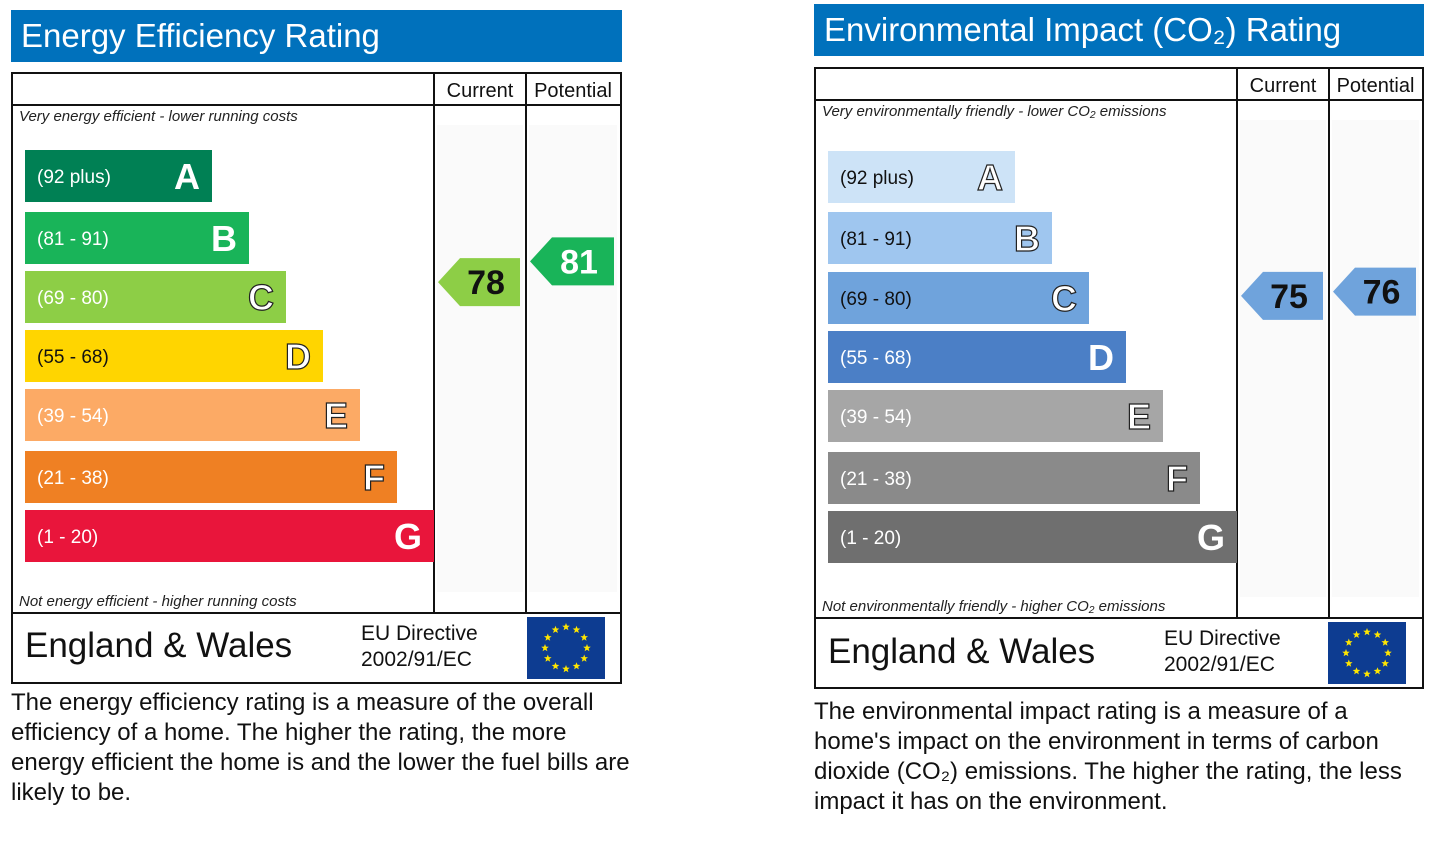  What do you see at coordinates (1382, 293) in the screenshot?
I see `potential-rating-value: 76` at bounding box center [1382, 293].